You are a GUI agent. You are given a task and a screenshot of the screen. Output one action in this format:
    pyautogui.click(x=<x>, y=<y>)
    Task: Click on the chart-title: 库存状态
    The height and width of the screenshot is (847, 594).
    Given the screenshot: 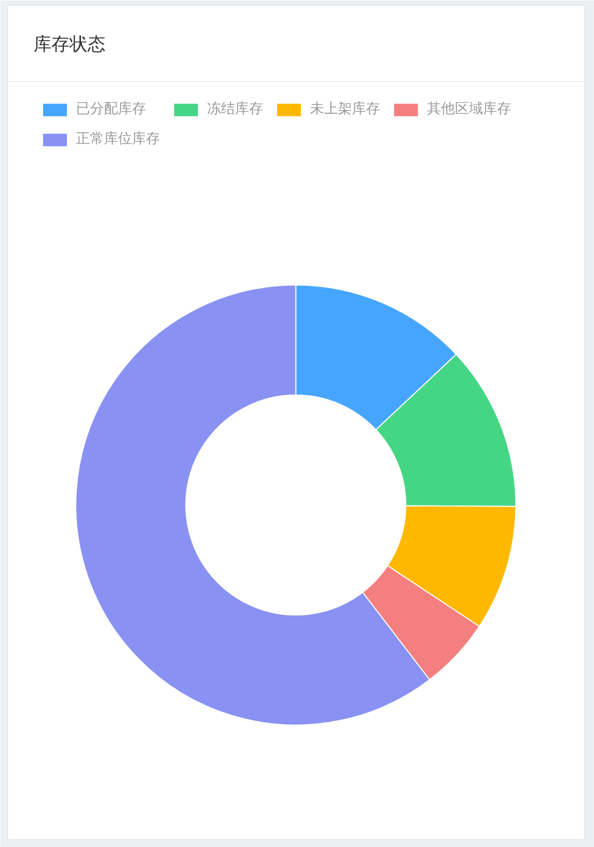 What is the action you would take?
    pyautogui.click(x=70, y=44)
    